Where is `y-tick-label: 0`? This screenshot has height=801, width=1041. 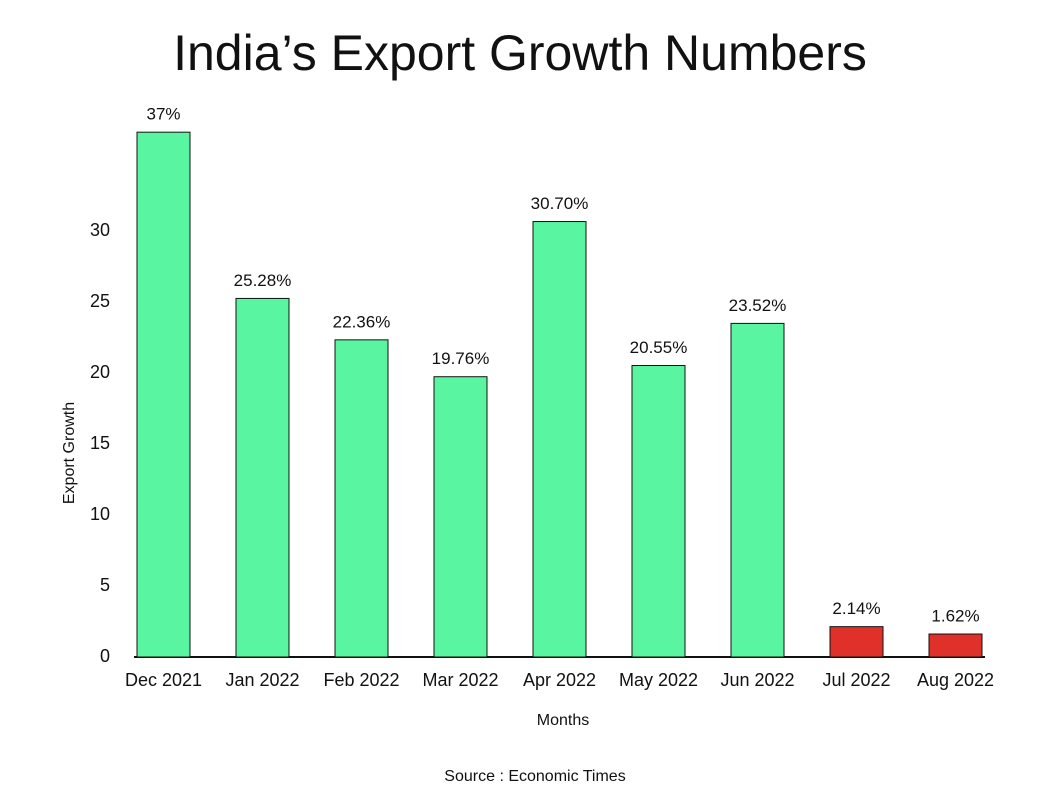 y-tick-label: 0 is located at coordinates (105, 656).